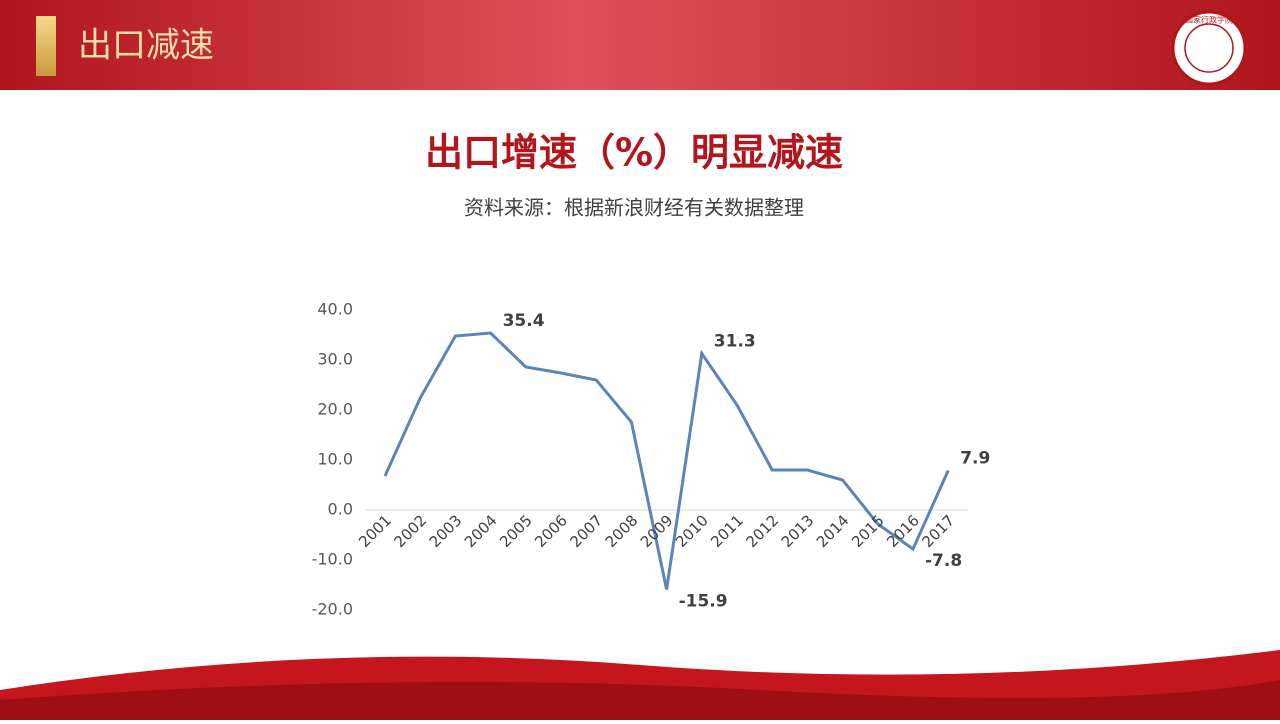 Image resolution: width=1280 pixels, height=724 pixels. I want to click on y-tick-label: 30.0, so click(335, 359).